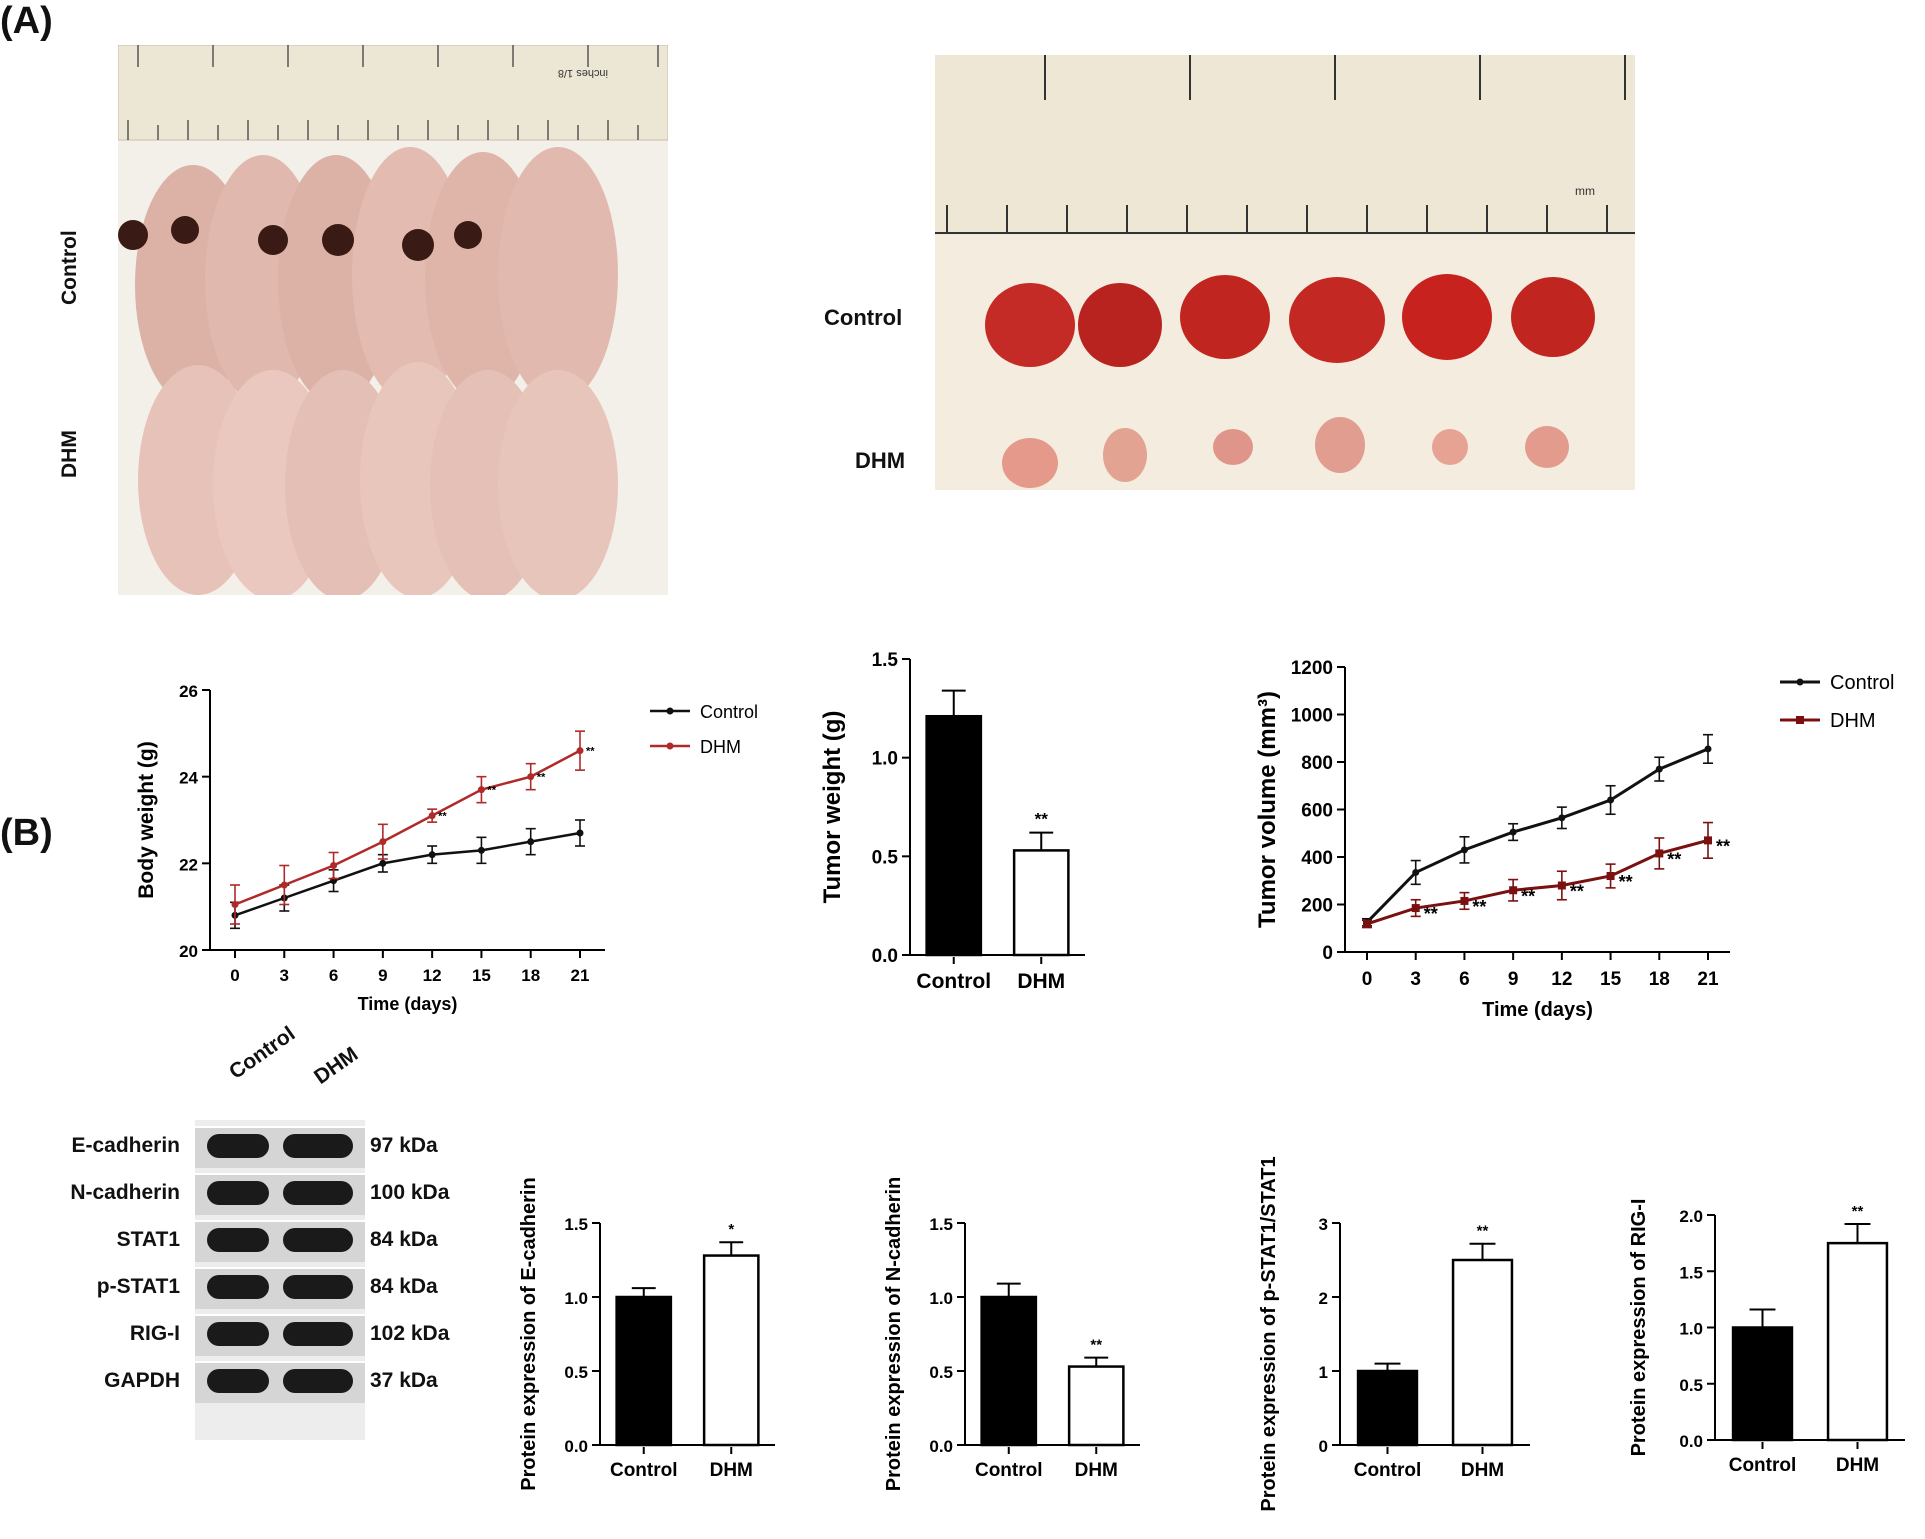 This screenshot has width=1925, height=1539. What do you see at coordinates (138, 1286) in the screenshot?
I see `blot-row-label: p-STAT1` at bounding box center [138, 1286].